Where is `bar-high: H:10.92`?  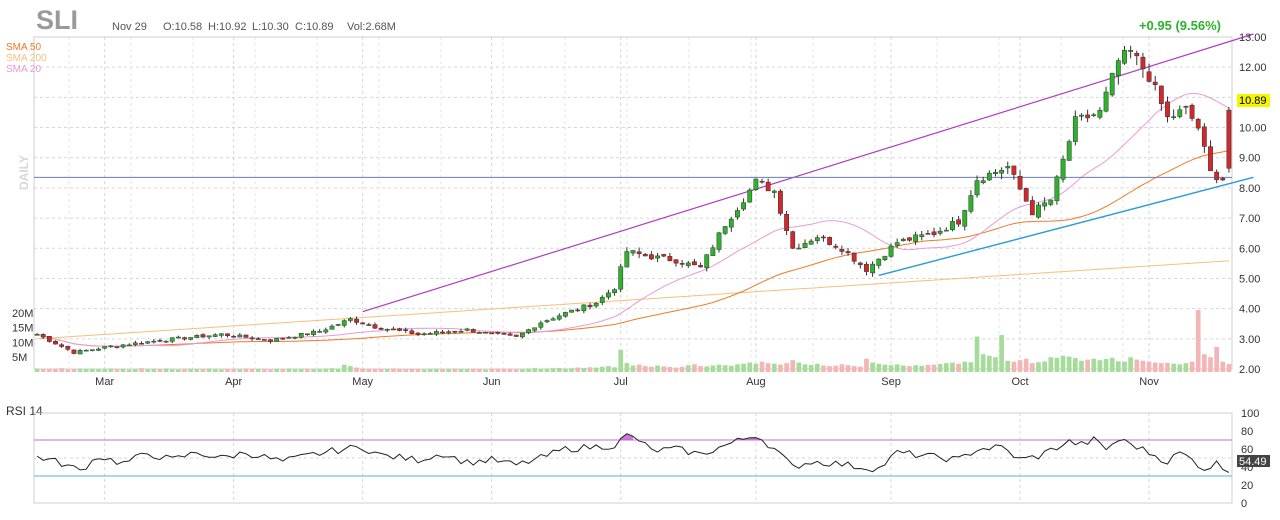
bar-high: H:10.92 is located at coordinates (227, 27).